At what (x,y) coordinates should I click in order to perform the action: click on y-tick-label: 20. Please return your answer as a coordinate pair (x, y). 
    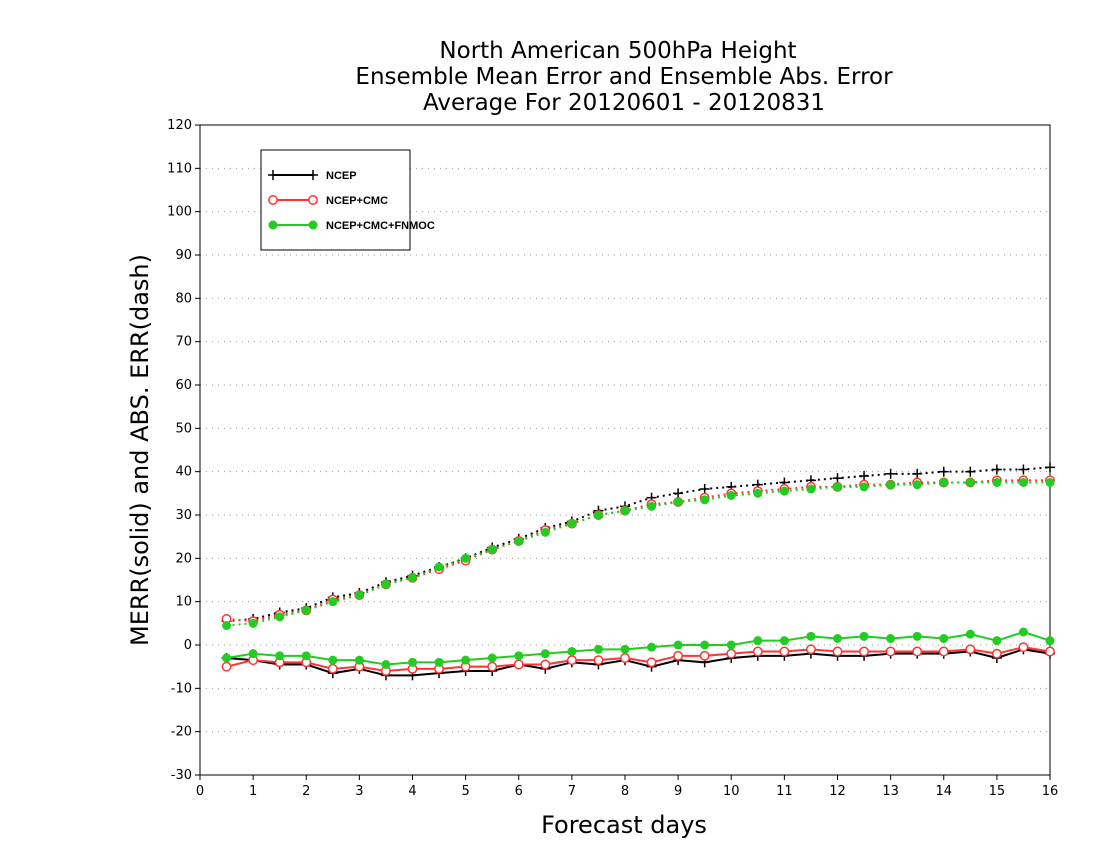
    Looking at the image, I should click on (183, 558).